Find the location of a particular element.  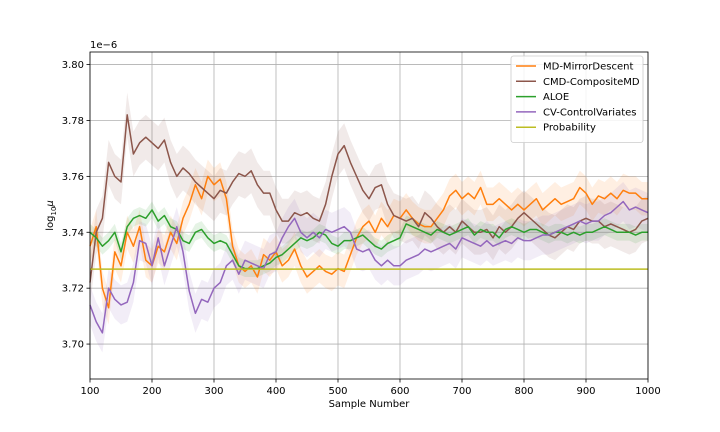

y-offset-label: 1e−6 is located at coordinates (103, 45).